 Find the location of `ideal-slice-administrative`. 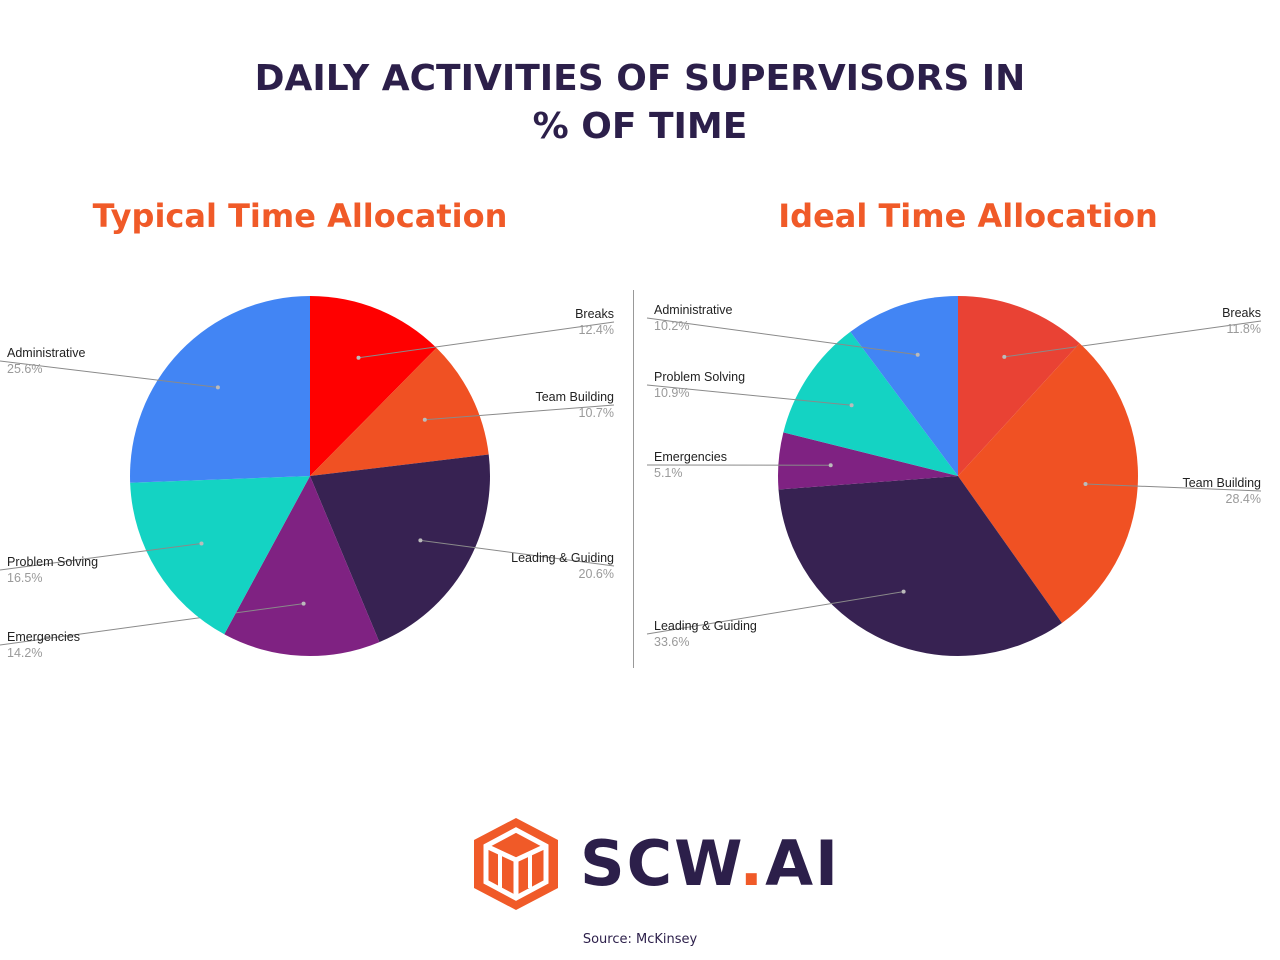

ideal-slice-administrative is located at coordinates (904, 386).